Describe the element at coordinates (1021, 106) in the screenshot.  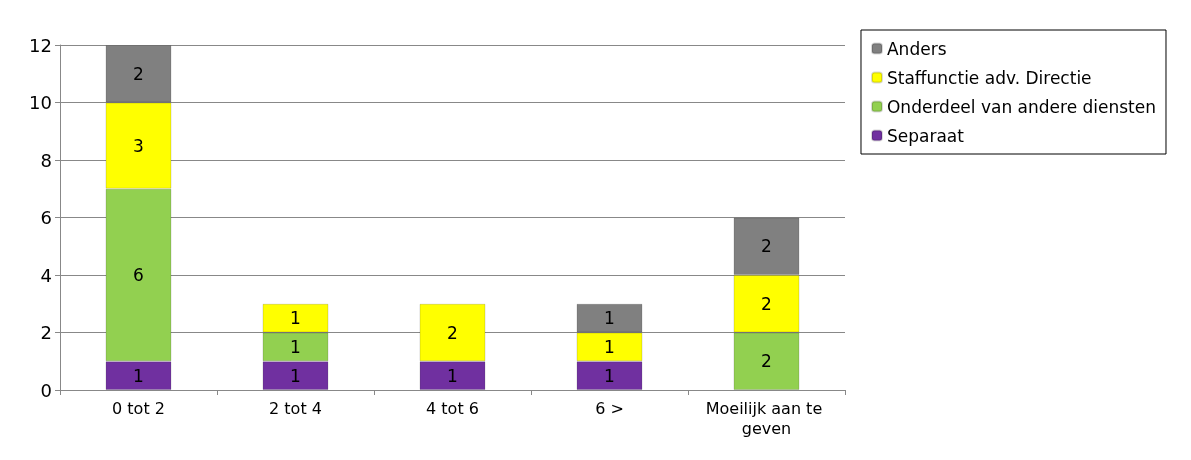
I see `legend-label: Onderdeel van andere diensten` at that location.